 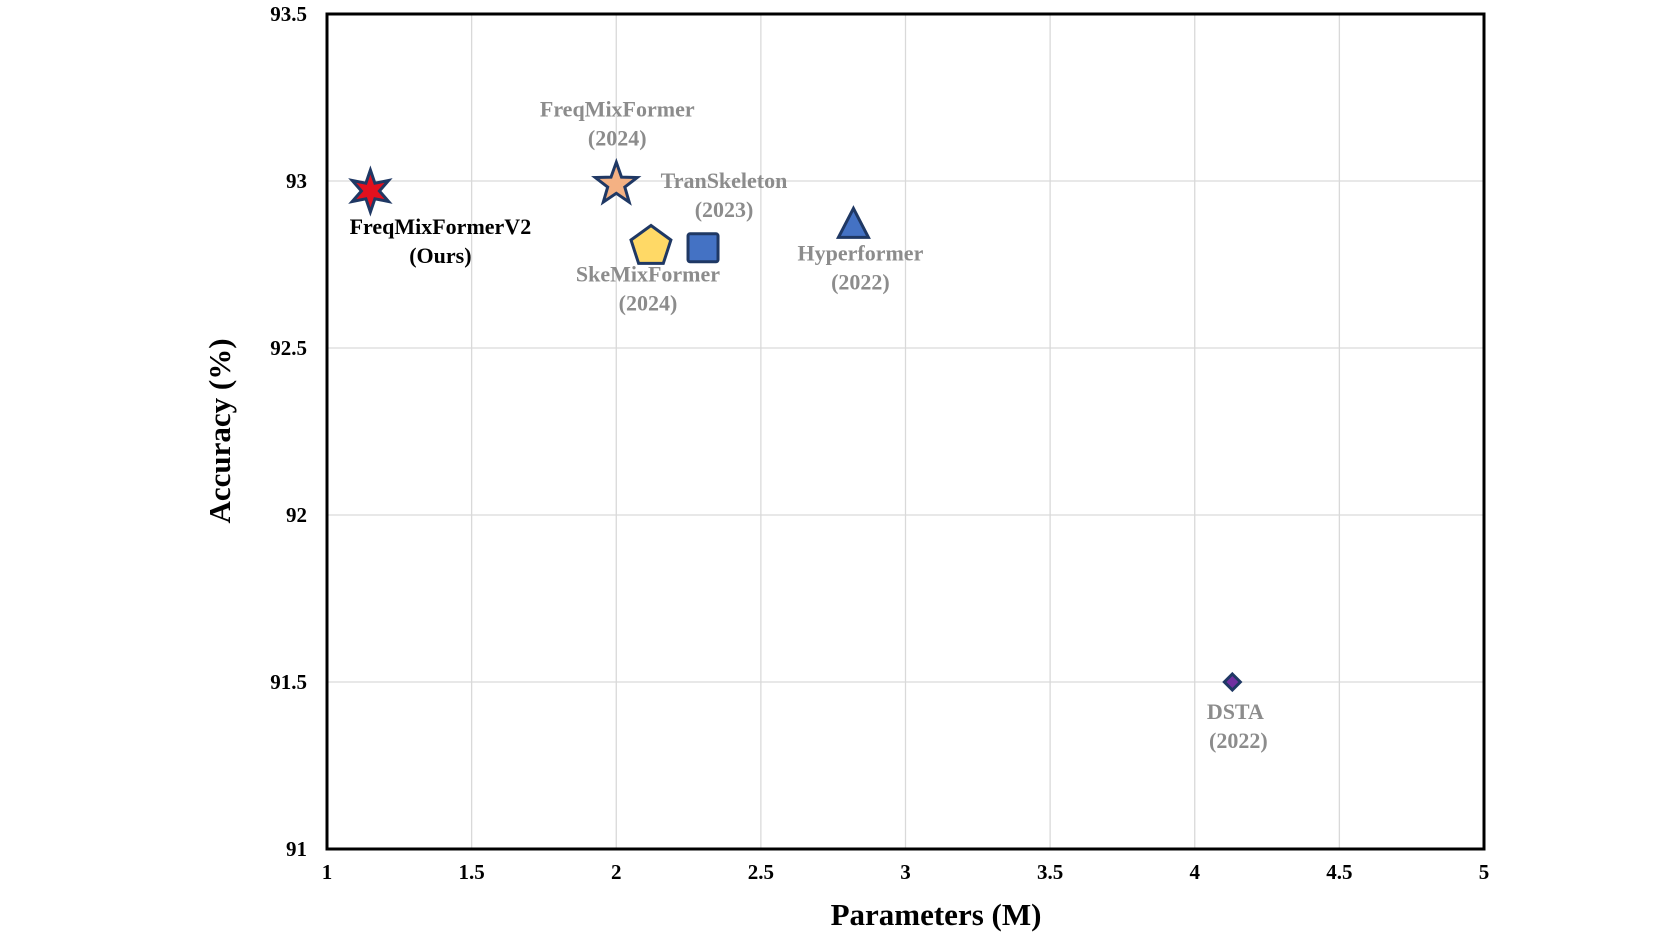 I want to click on x-tick-label: 4, so click(x=1195, y=872).